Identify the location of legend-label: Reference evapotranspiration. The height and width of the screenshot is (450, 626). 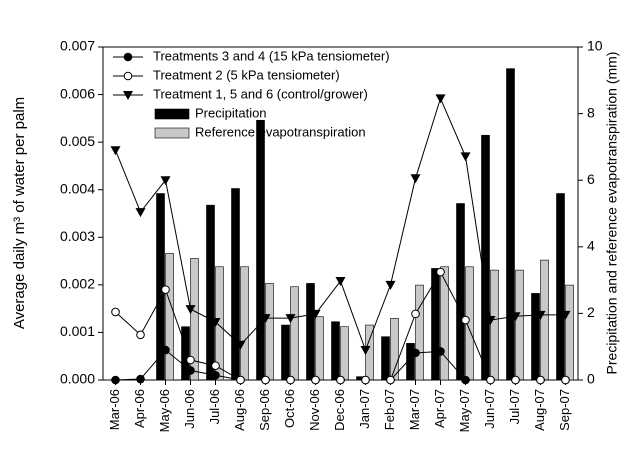
(280, 131).